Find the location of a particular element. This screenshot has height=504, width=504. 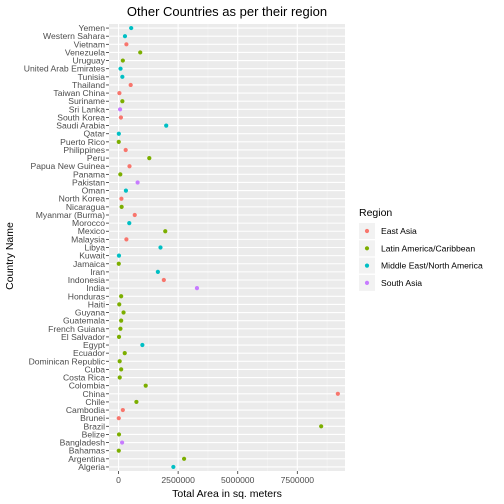

y-tick-label: Malaysia is located at coordinates (88, 239).